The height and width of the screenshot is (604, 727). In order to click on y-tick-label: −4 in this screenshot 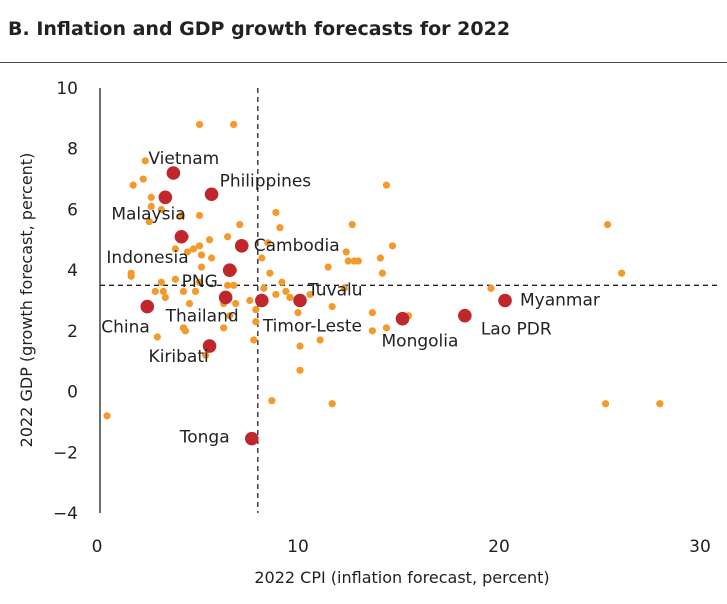, I will do `click(65, 514)`.